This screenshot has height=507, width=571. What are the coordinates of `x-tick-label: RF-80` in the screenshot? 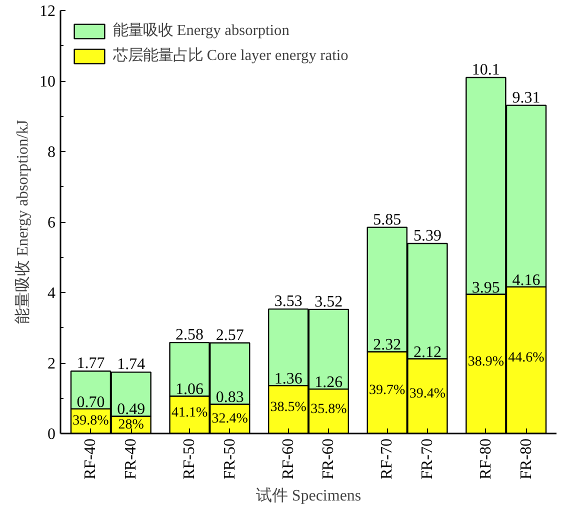 It's located at (485, 459).